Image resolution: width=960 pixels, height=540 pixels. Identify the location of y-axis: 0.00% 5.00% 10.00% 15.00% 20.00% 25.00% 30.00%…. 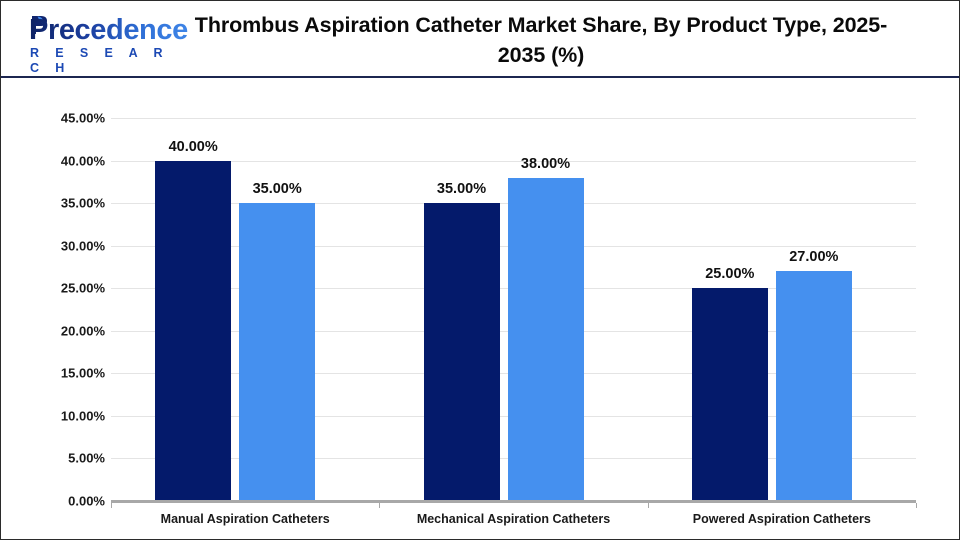
(67, 309).